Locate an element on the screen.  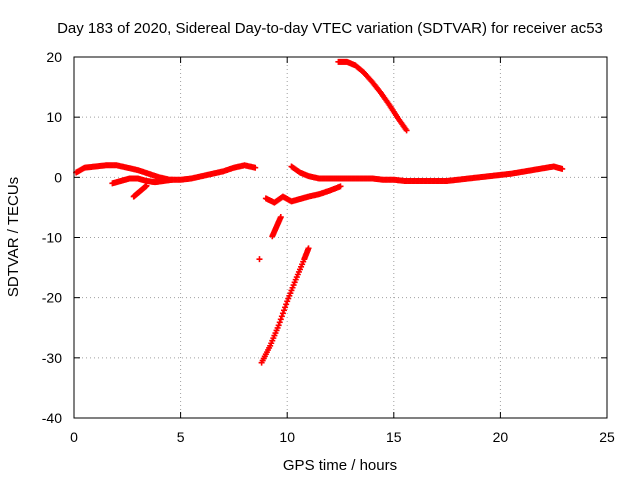
x-tick-label: 25 is located at coordinates (607, 437).